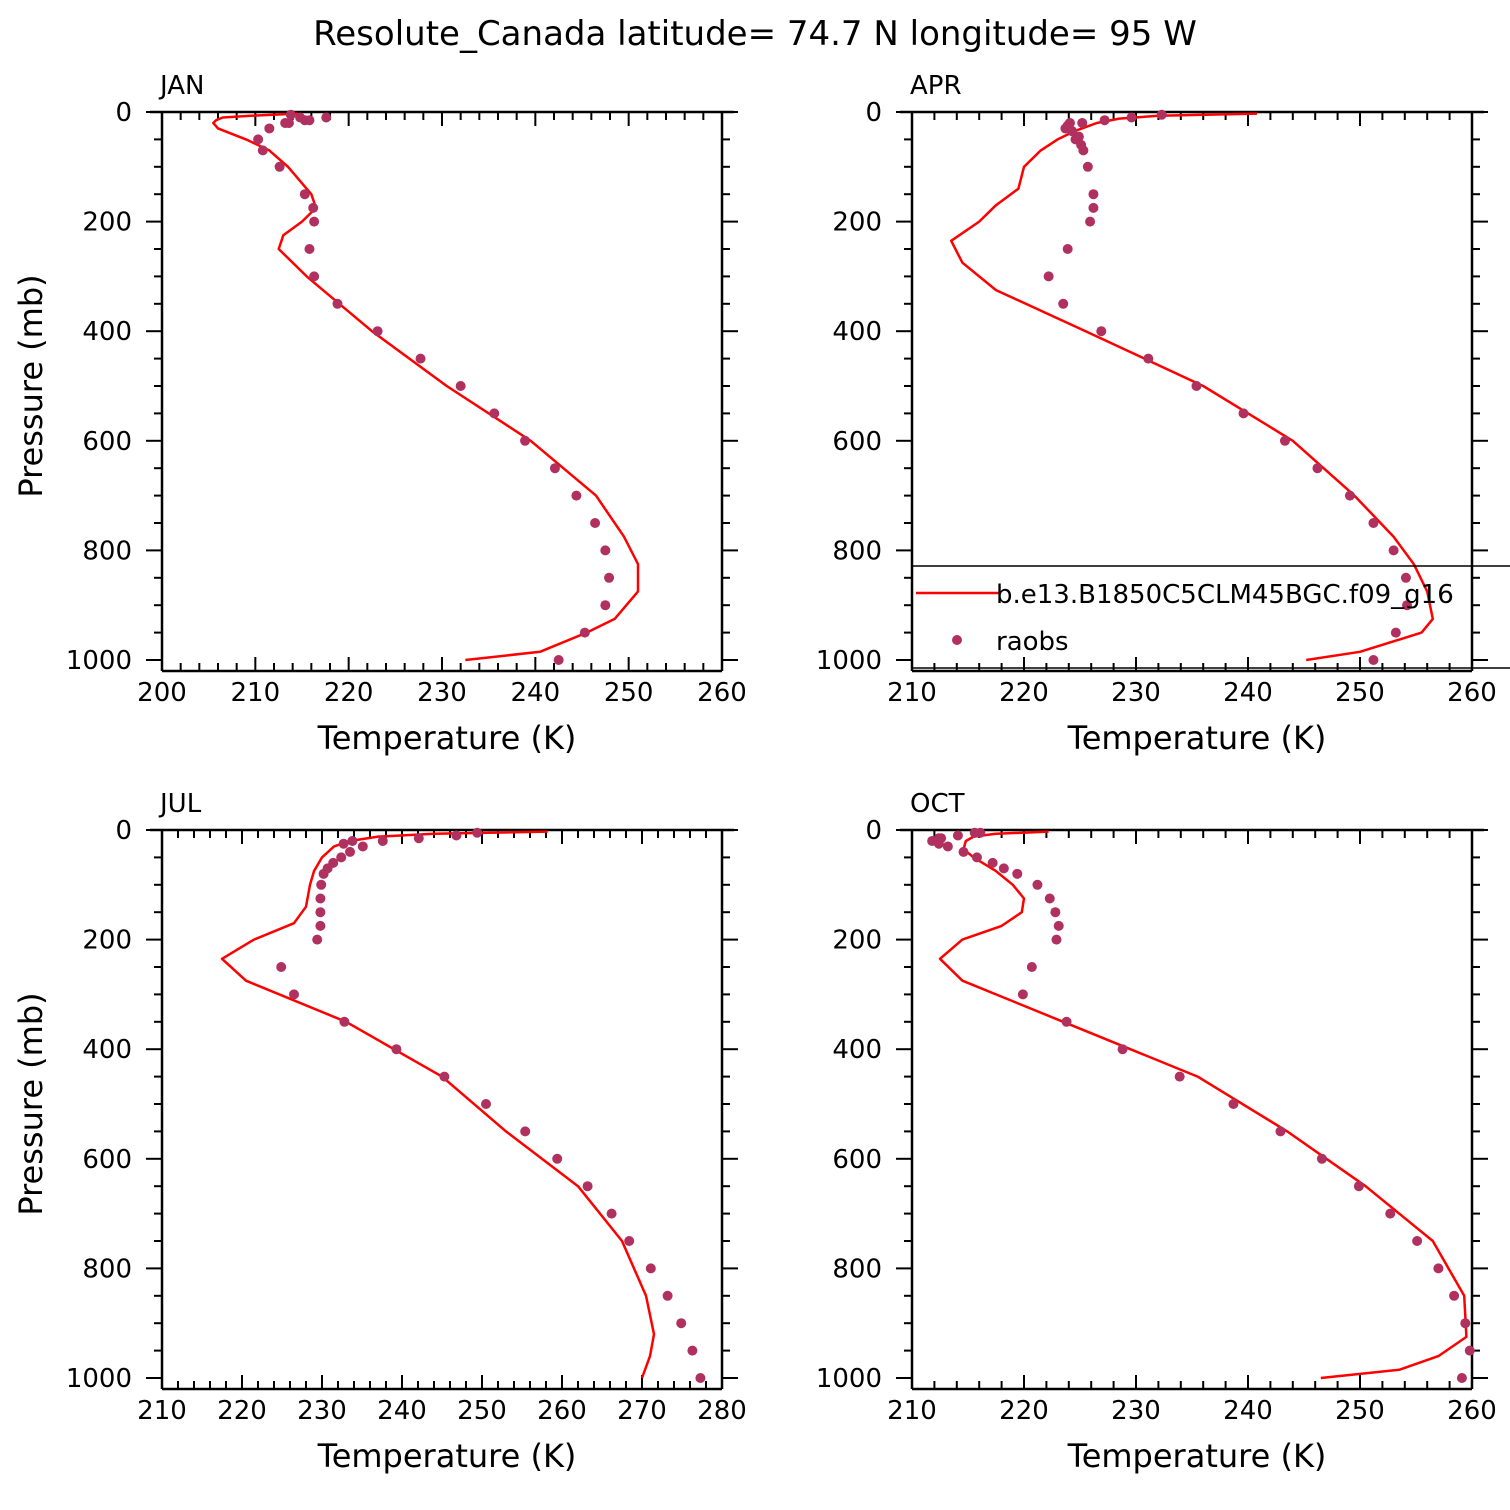 The image size is (1510, 1510). What do you see at coordinates (107, 332) in the screenshot?
I see `y-tick-label: 400` at bounding box center [107, 332].